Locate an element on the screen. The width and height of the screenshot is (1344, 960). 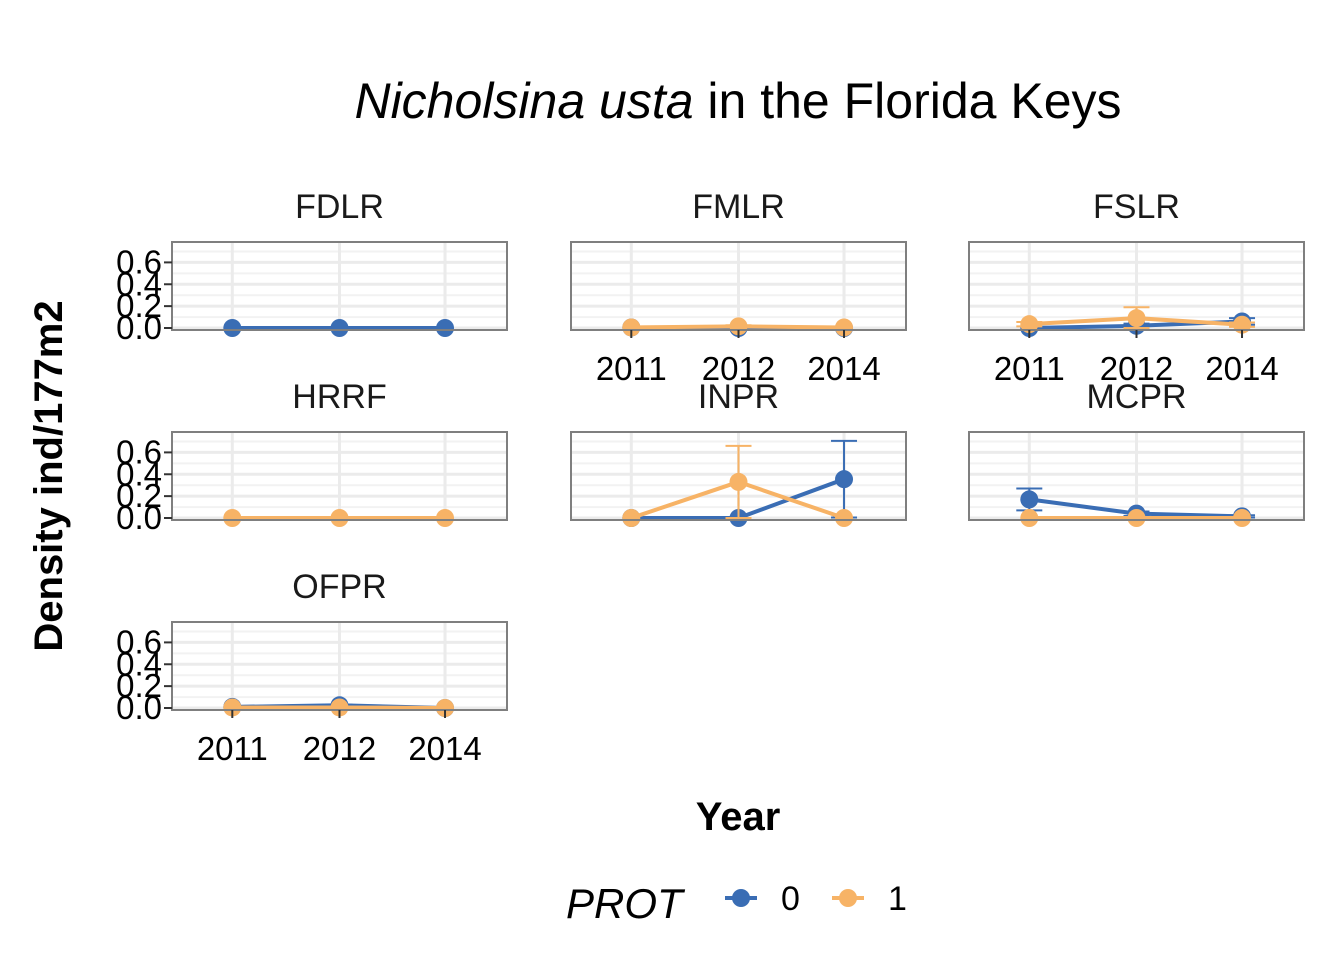
x-axis-title: Year is located at coordinates (738, 817).